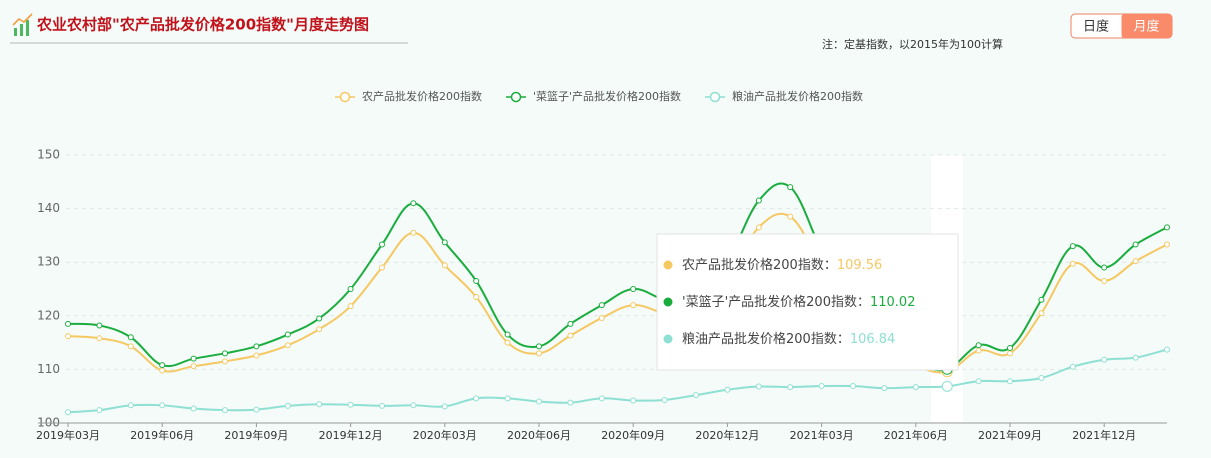 The image size is (1211, 458). I want to click on x-tick-label: 2019年06月, so click(162, 435).